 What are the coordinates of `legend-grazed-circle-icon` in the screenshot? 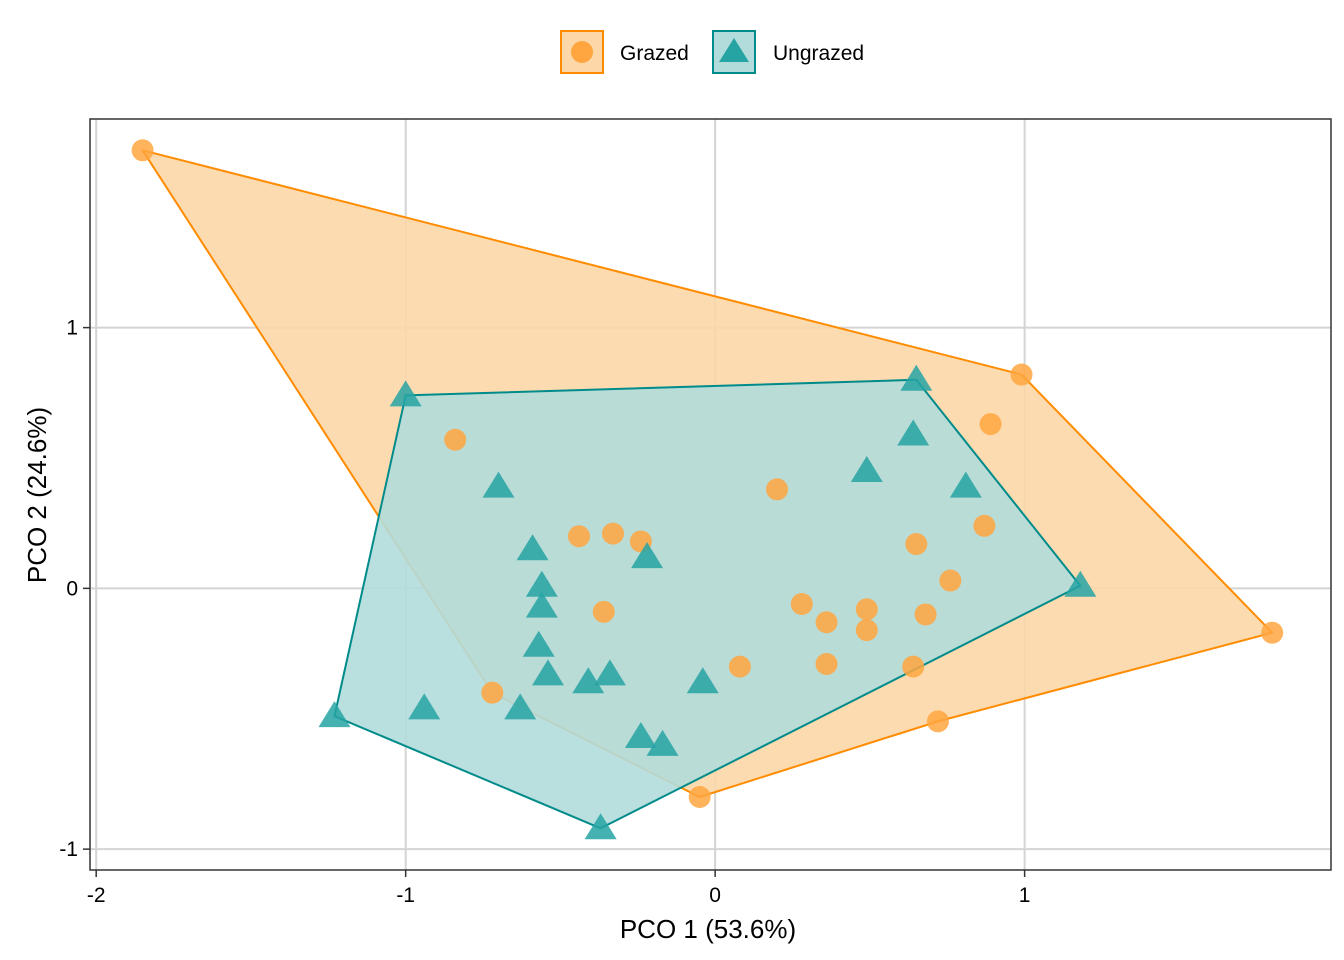 It's located at (582, 52).